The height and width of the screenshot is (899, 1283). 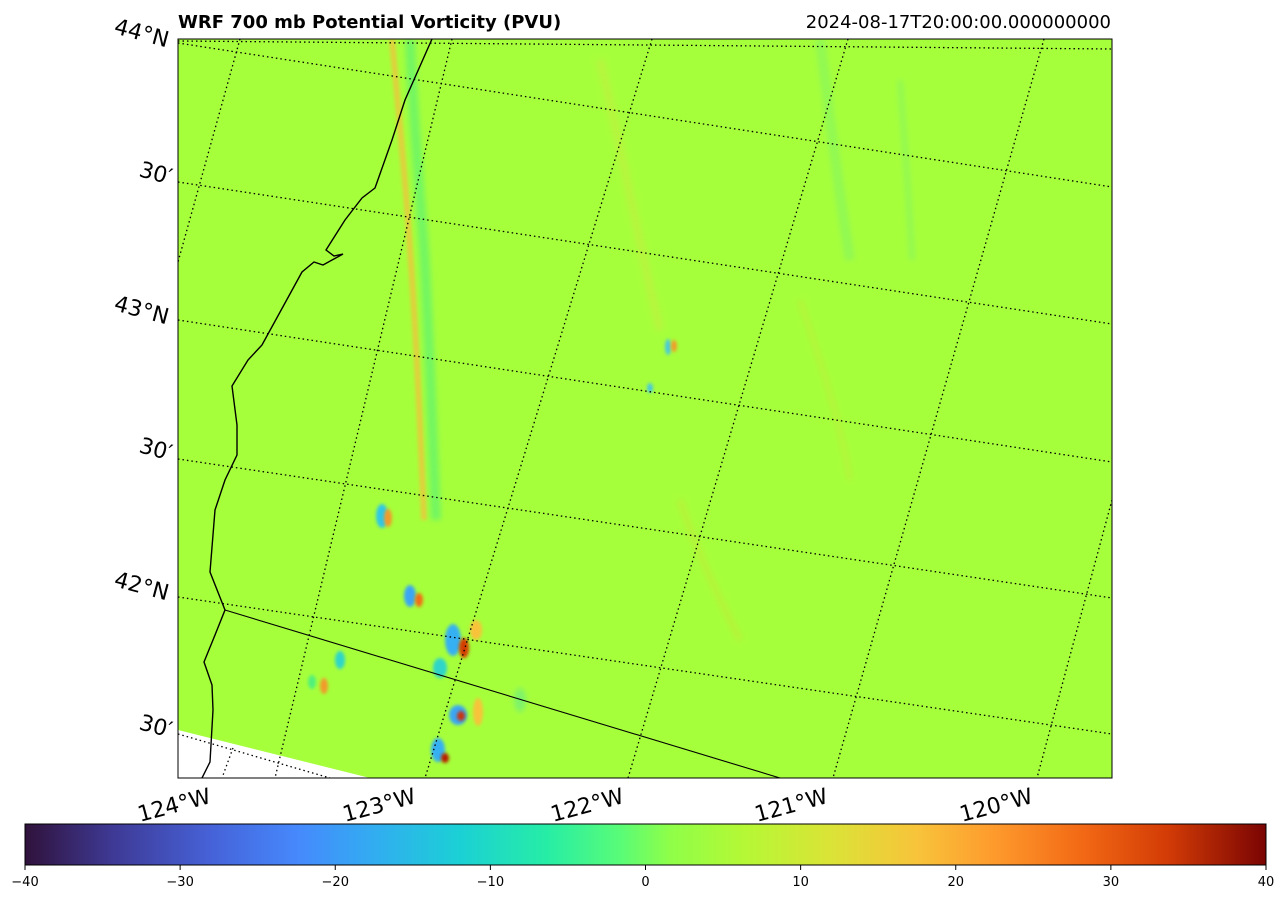 I want to click on coastline, so click(x=317, y=408).